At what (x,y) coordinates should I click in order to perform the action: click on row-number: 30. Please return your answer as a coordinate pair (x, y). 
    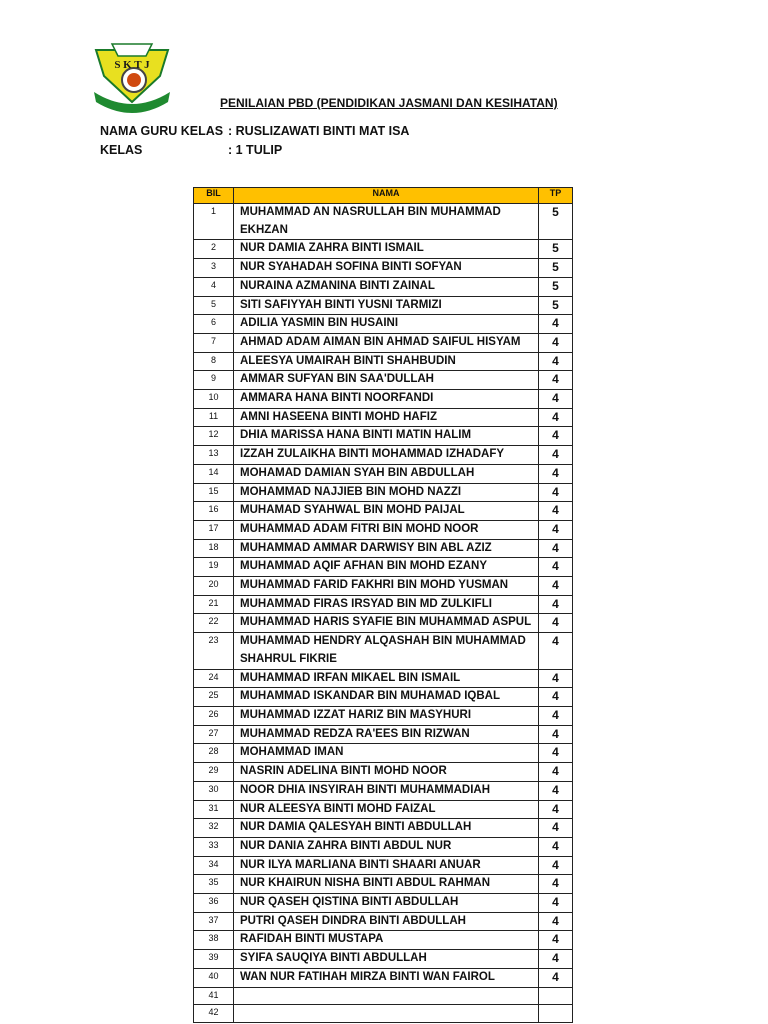
    Looking at the image, I should click on (213, 790).